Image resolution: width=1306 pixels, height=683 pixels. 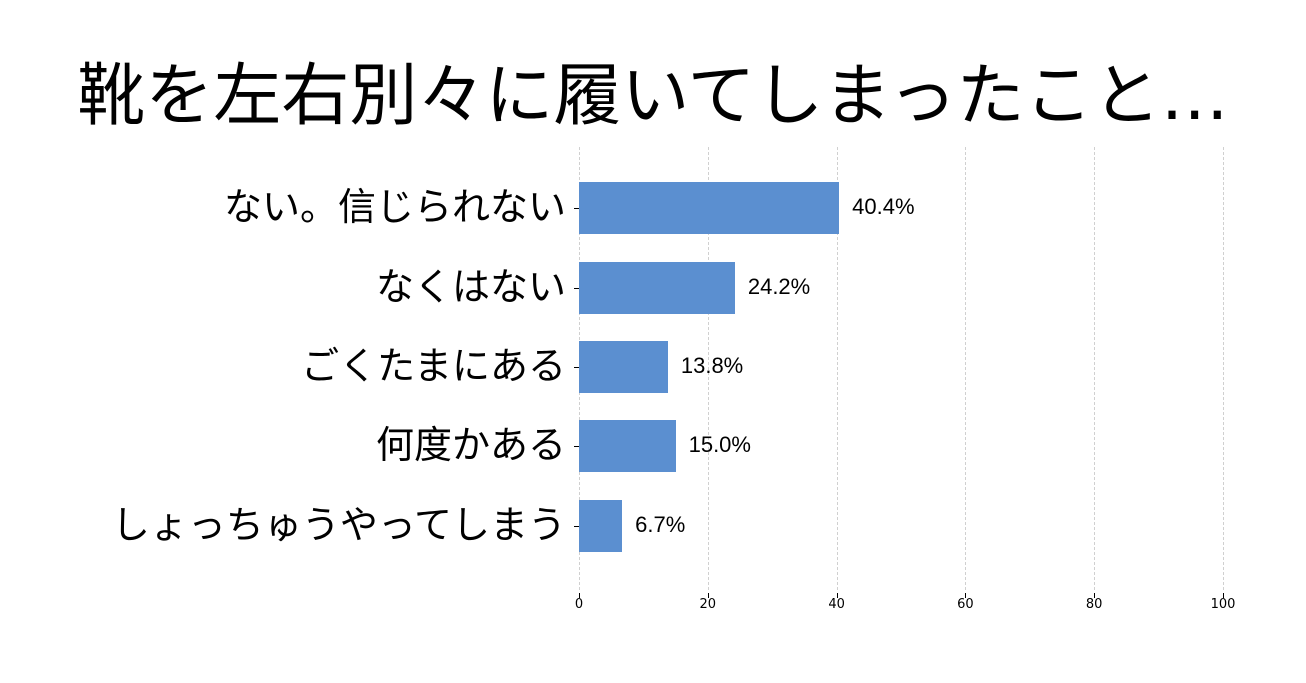 I want to click on value-label: 6.7%, so click(x=660, y=524).